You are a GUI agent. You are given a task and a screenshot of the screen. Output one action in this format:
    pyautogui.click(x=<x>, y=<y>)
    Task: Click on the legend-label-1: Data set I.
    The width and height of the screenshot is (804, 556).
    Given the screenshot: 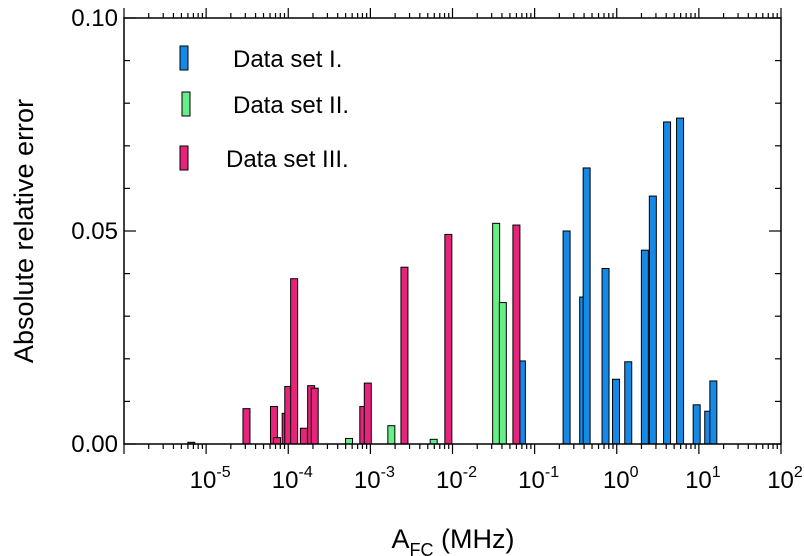 What is the action you would take?
    pyautogui.click(x=287, y=59)
    